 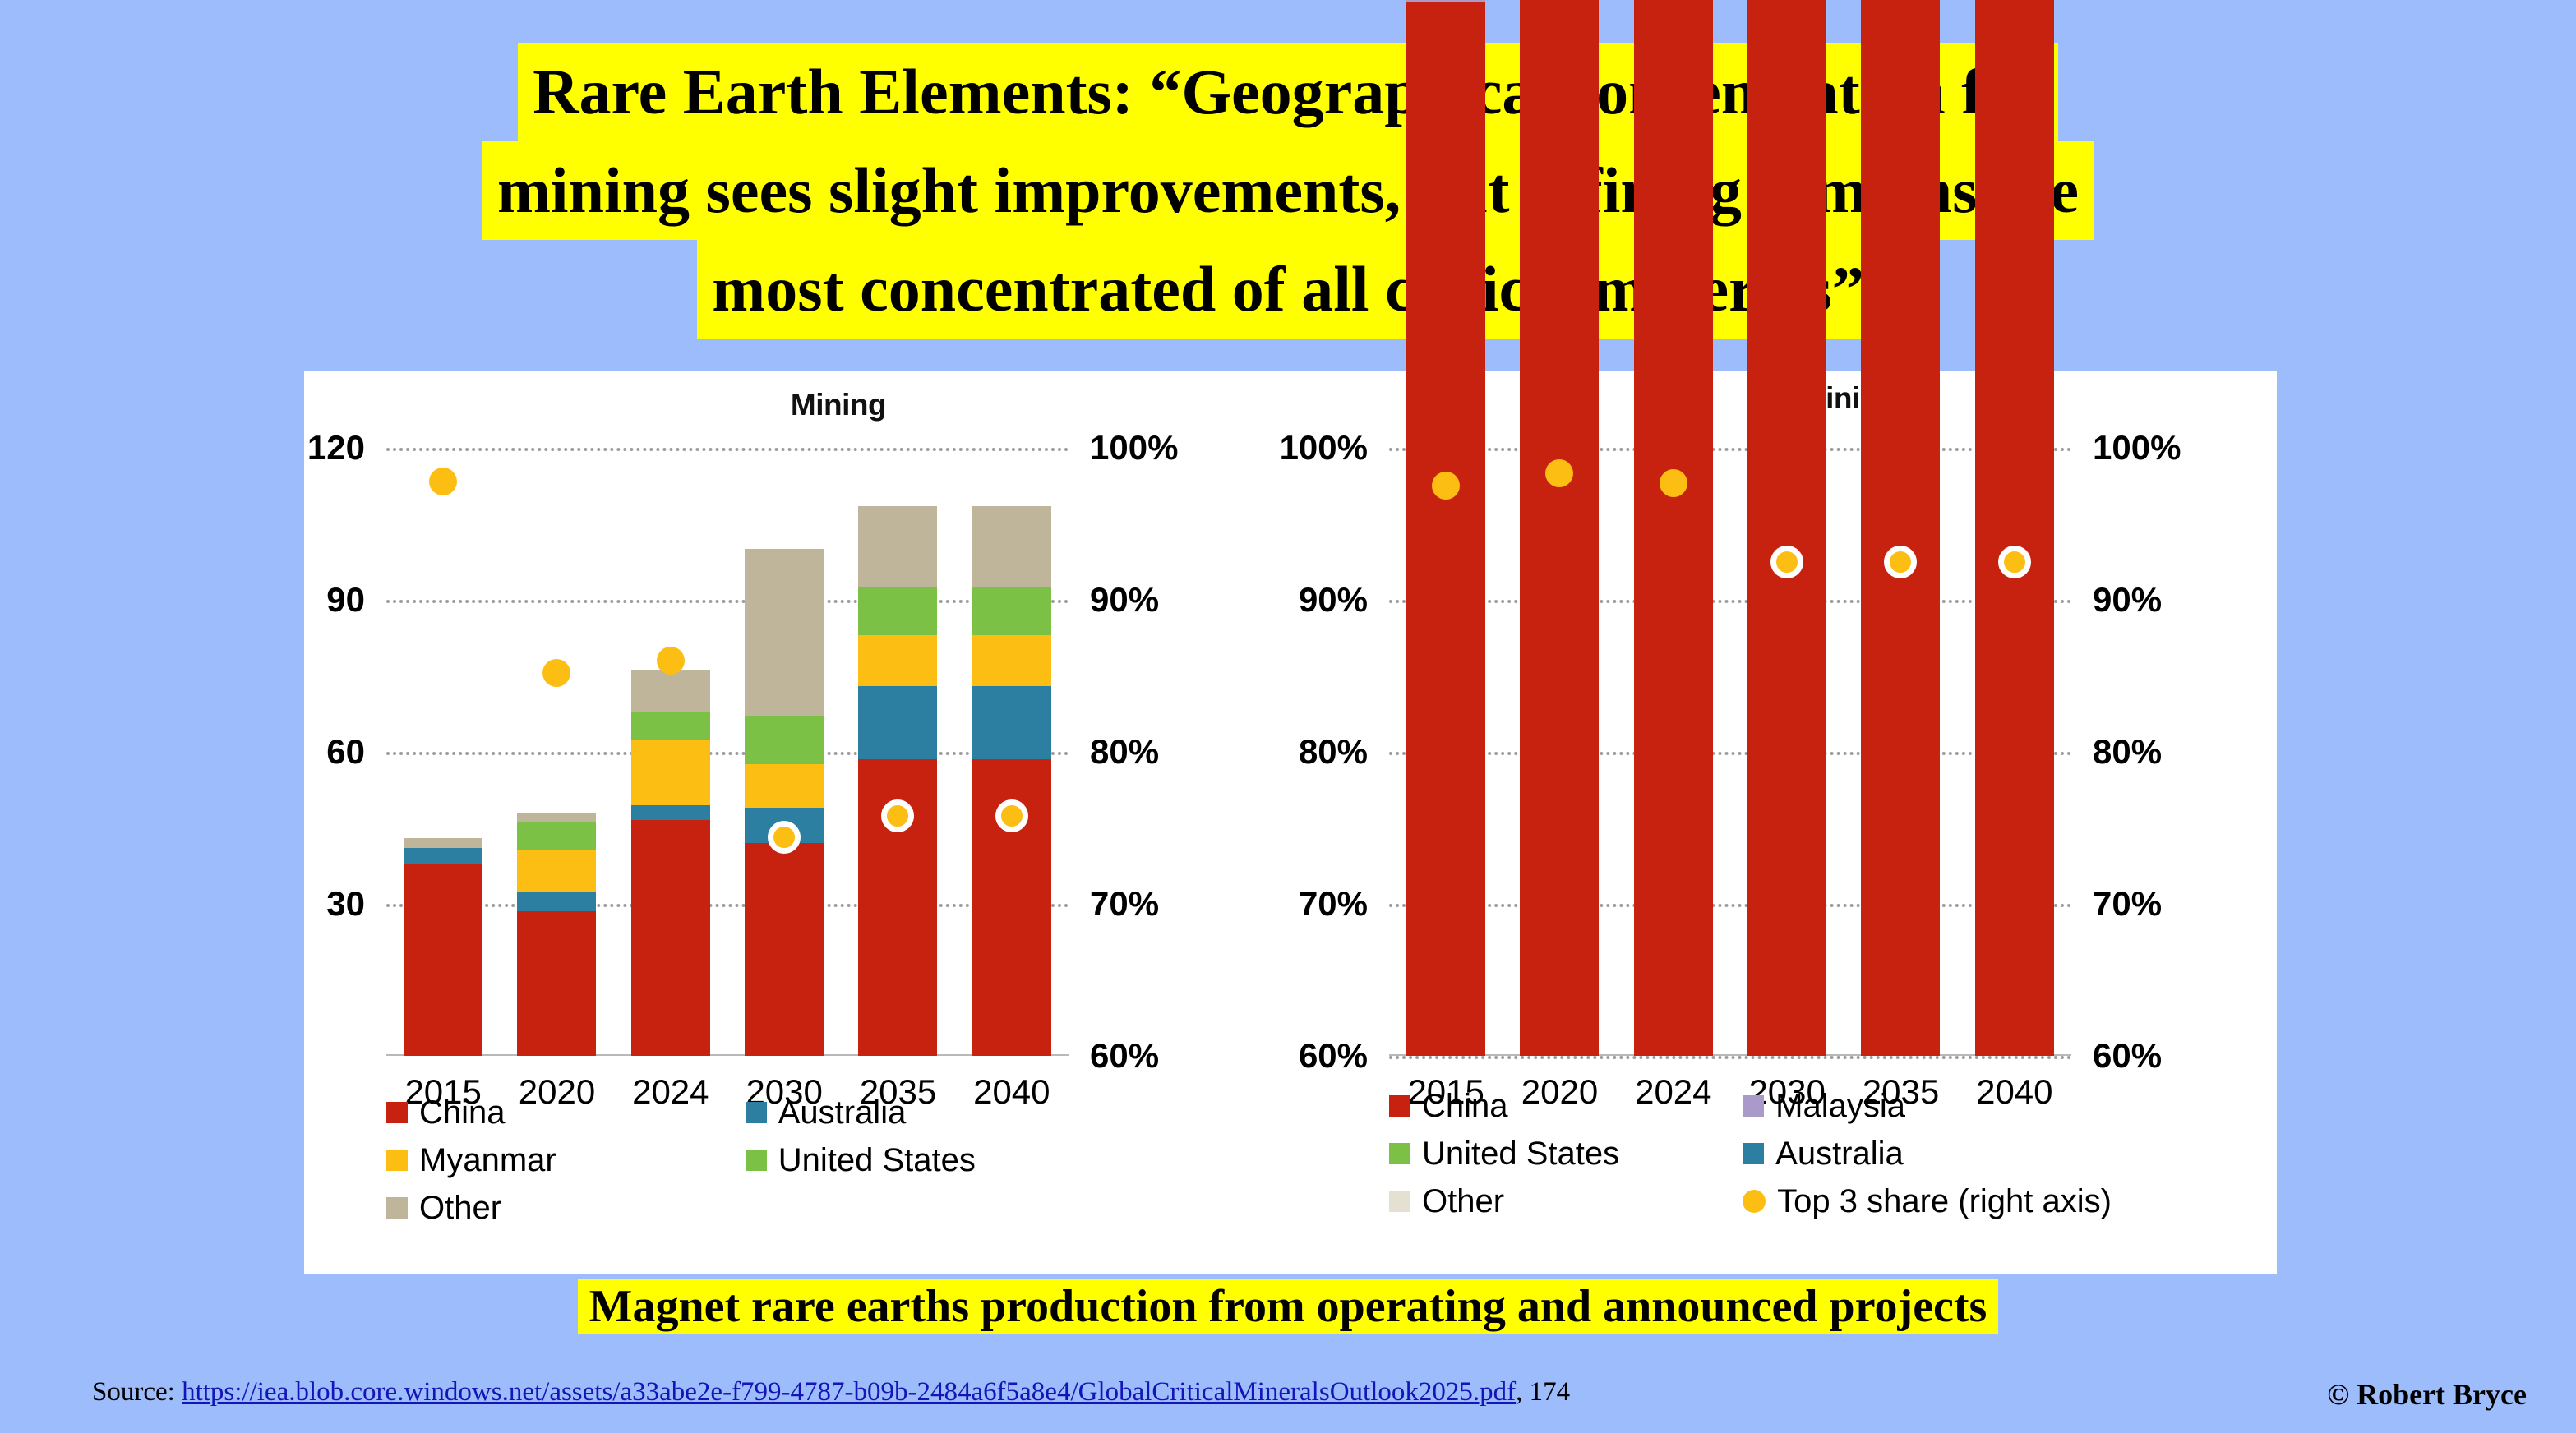 What do you see at coordinates (1560, 1091) in the screenshot?
I see `x-axis-tick-label: 2020` at bounding box center [1560, 1091].